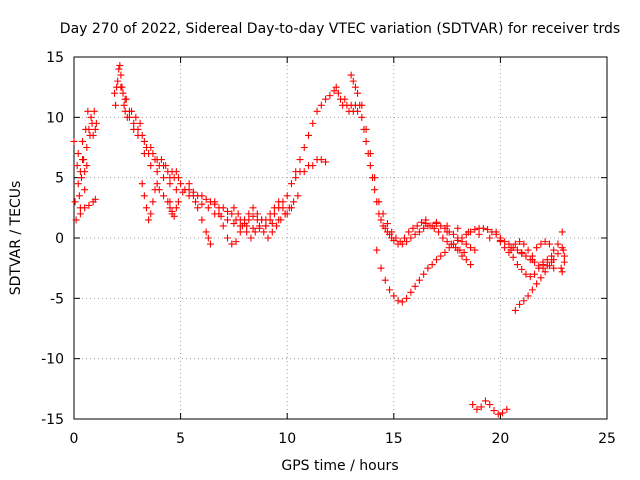 The height and width of the screenshot is (480, 640). Describe the element at coordinates (59, 179) in the screenshot. I see `y-tick-label: 5` at that location.